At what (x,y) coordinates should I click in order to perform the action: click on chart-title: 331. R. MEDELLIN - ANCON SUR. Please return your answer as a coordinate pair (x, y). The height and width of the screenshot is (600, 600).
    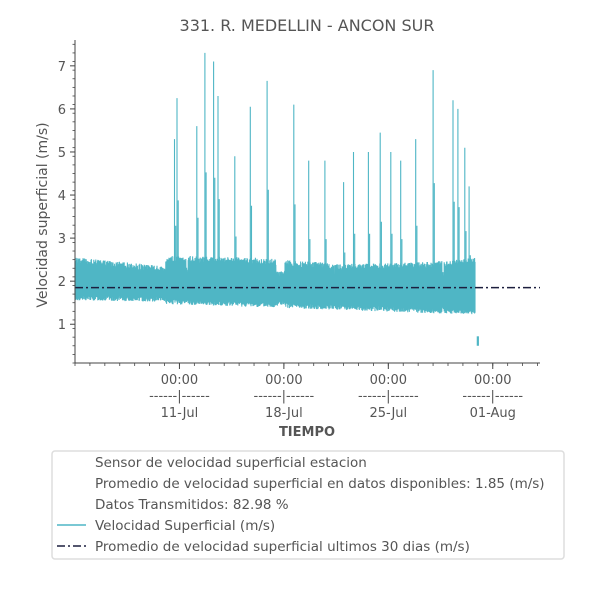
    Looking at the image, I should click on (307, 25).